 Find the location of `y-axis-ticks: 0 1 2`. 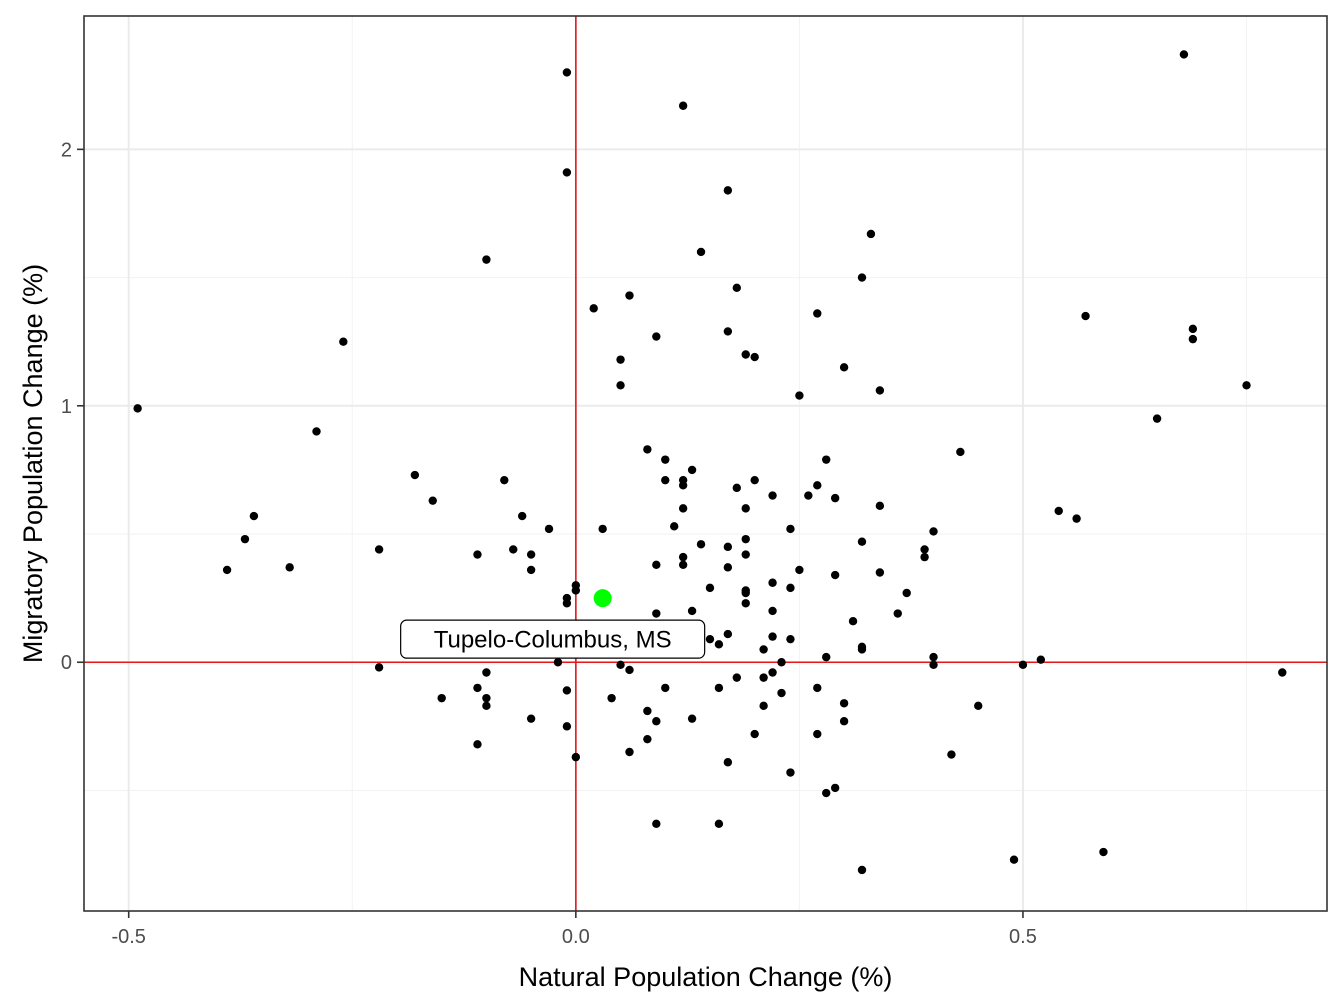

y-axis-ticks: 0 1 2 is located at coordinates (72, 406).